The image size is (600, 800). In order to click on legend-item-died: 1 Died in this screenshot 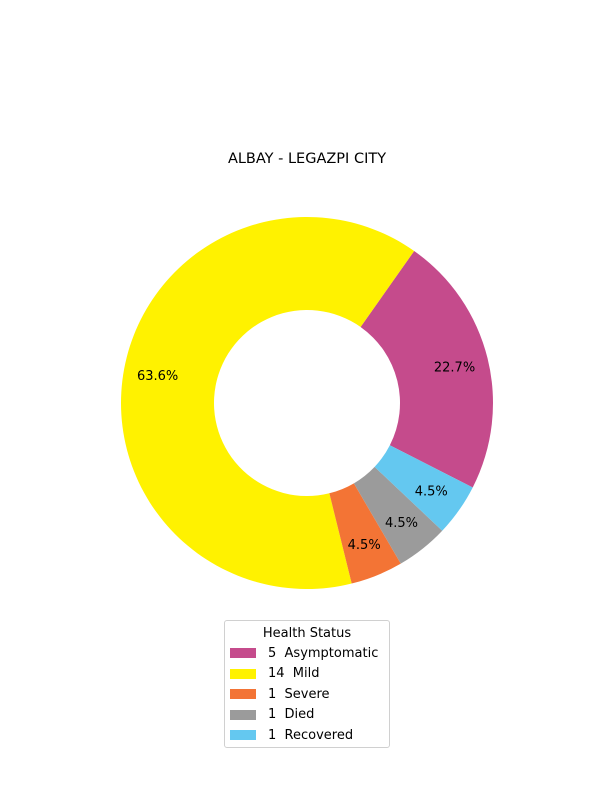, I will do `click(307, 715)`.